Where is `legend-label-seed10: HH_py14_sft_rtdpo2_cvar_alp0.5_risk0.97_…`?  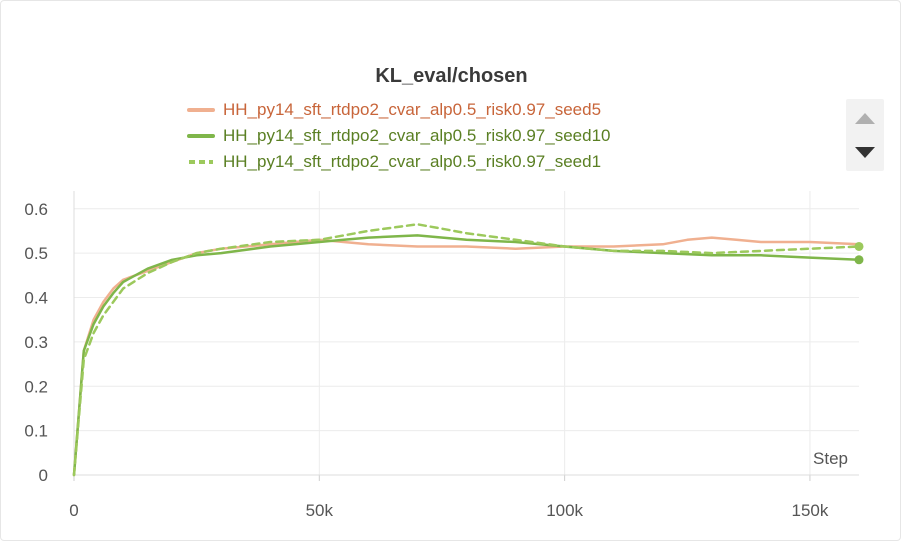 legend-label-seed10: HH_py14_sft_rtdpo2_cvar_alp0.5_risk0.97_… is located at coordinates (417, 135).